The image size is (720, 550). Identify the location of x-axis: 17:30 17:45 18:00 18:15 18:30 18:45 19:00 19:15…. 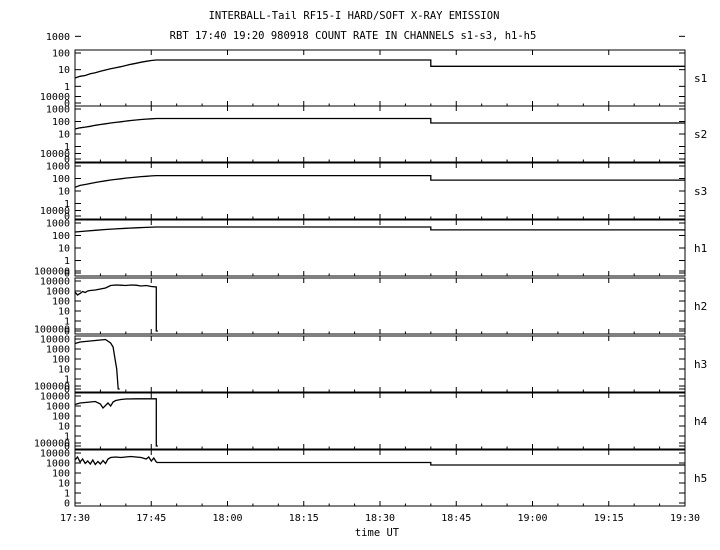
(380, 518).